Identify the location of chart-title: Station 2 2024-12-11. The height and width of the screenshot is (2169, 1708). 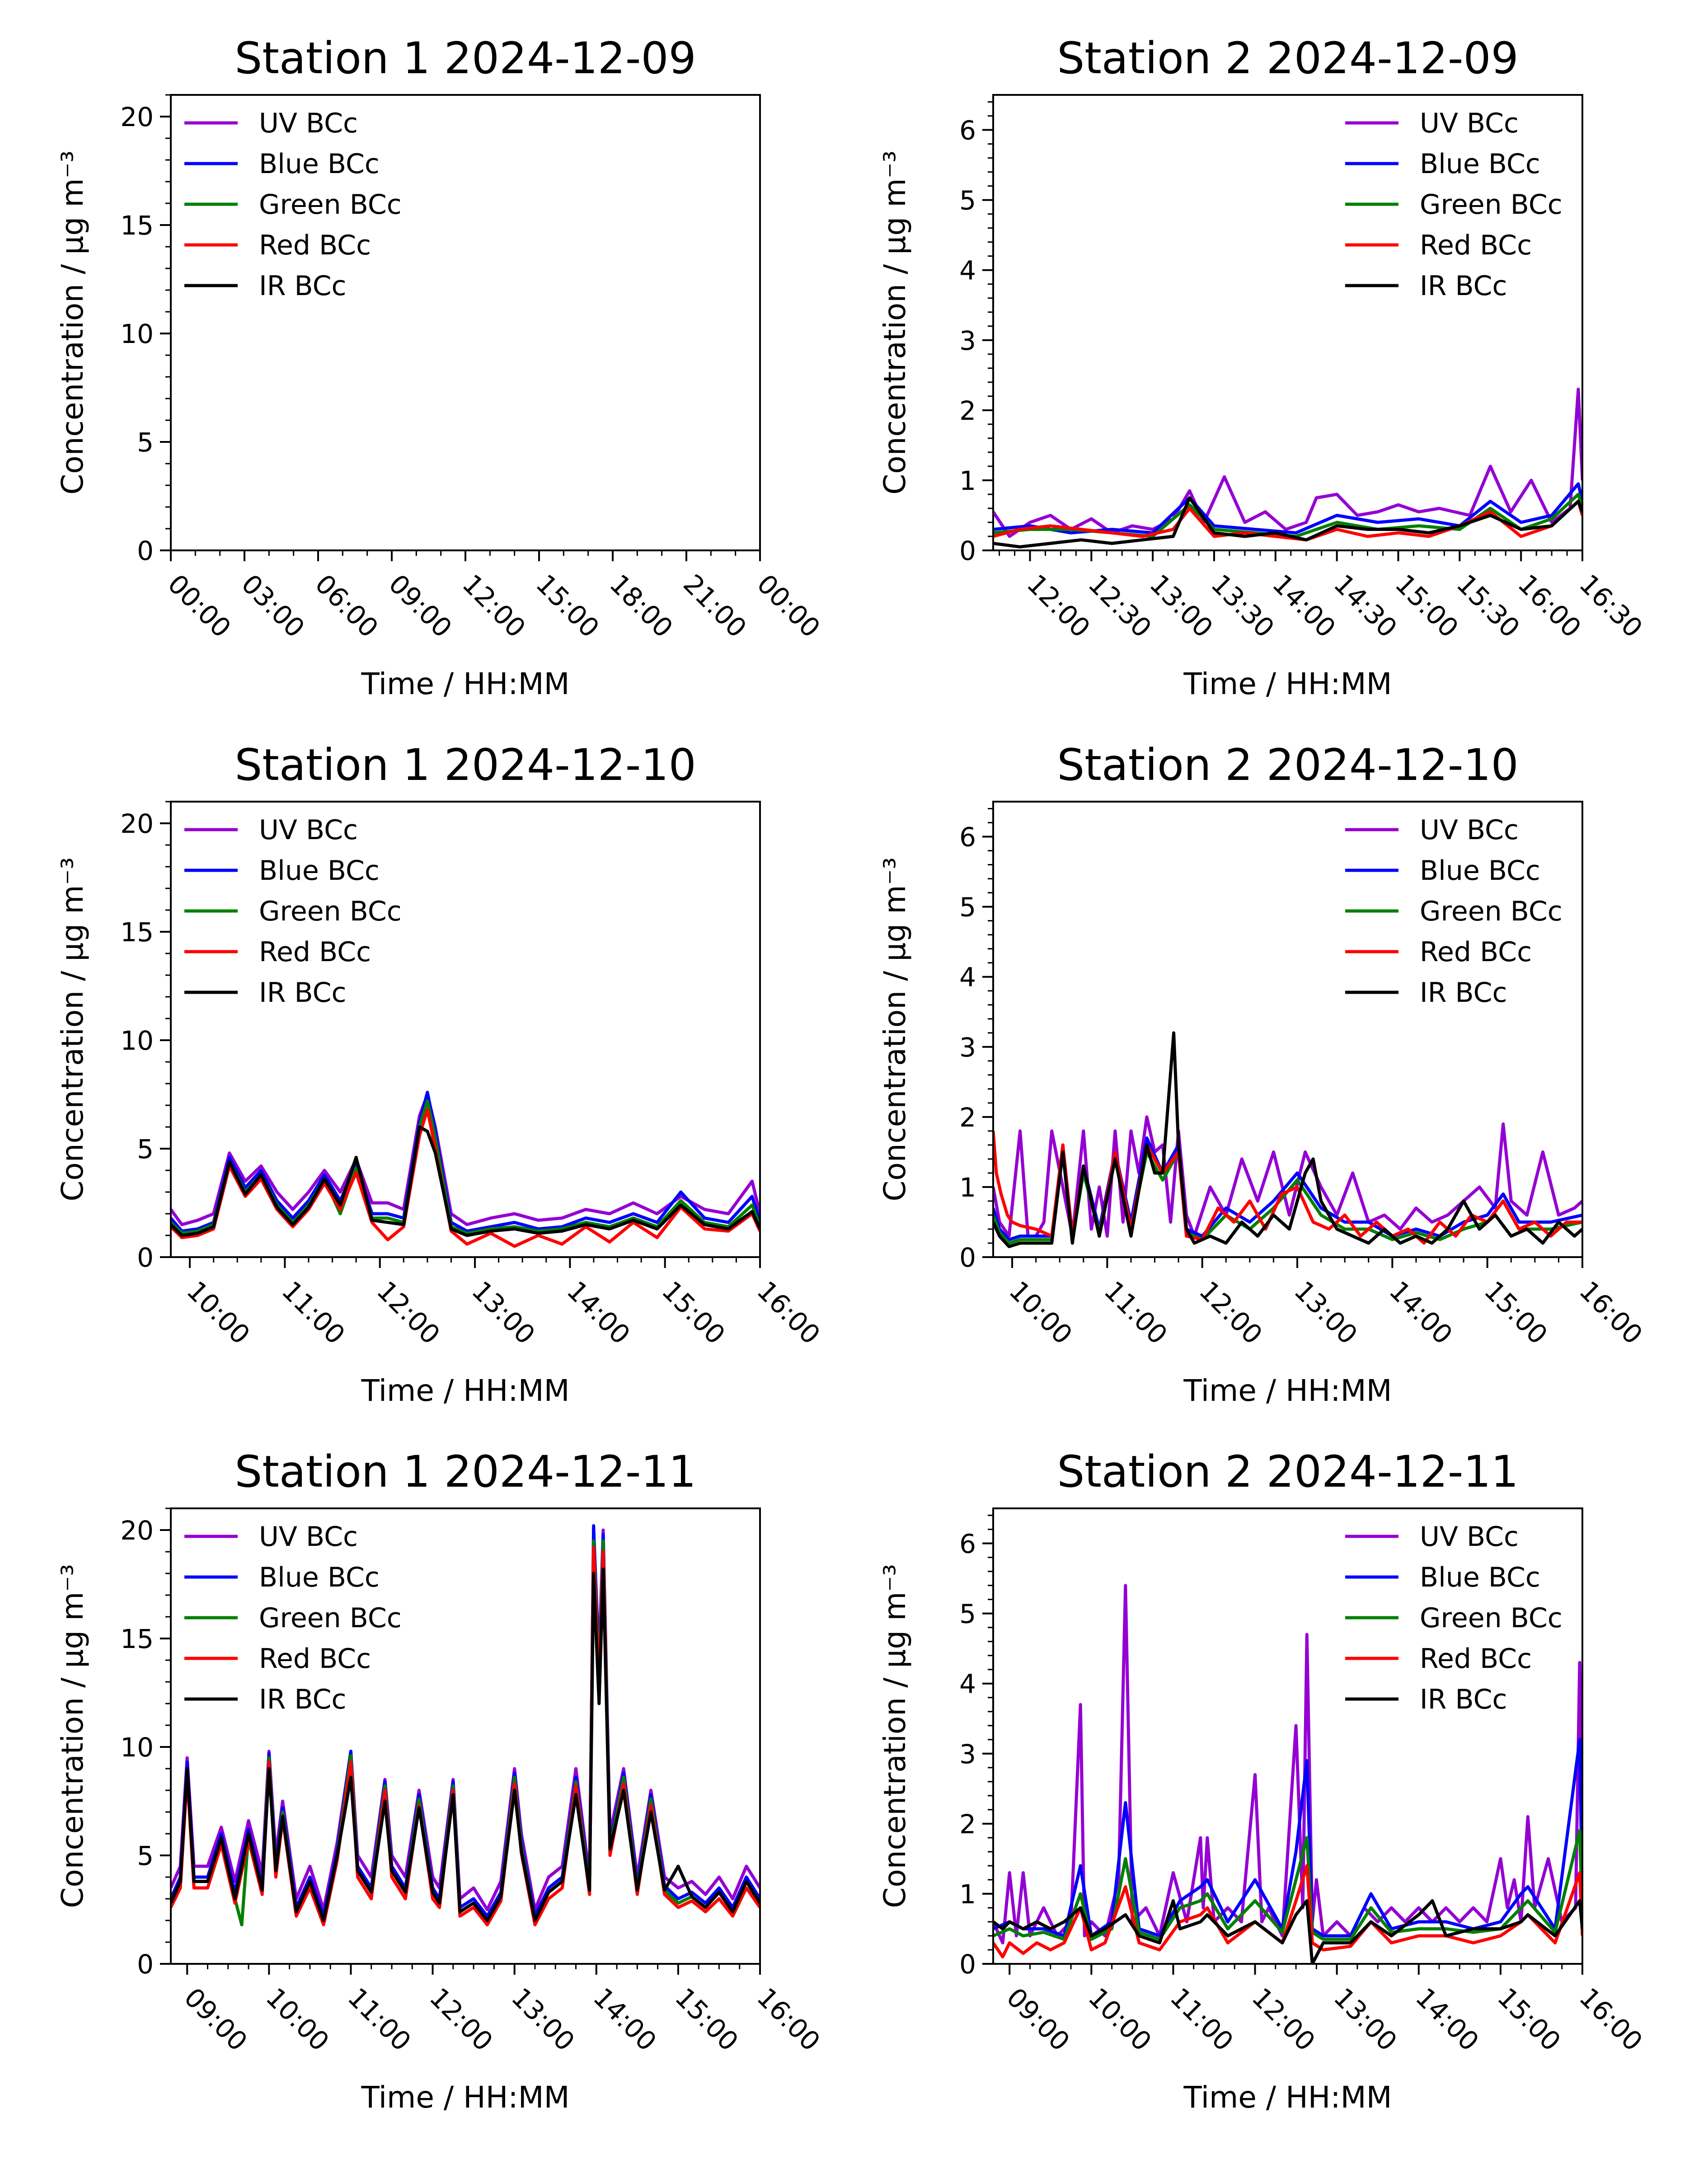
(1287, 1472).